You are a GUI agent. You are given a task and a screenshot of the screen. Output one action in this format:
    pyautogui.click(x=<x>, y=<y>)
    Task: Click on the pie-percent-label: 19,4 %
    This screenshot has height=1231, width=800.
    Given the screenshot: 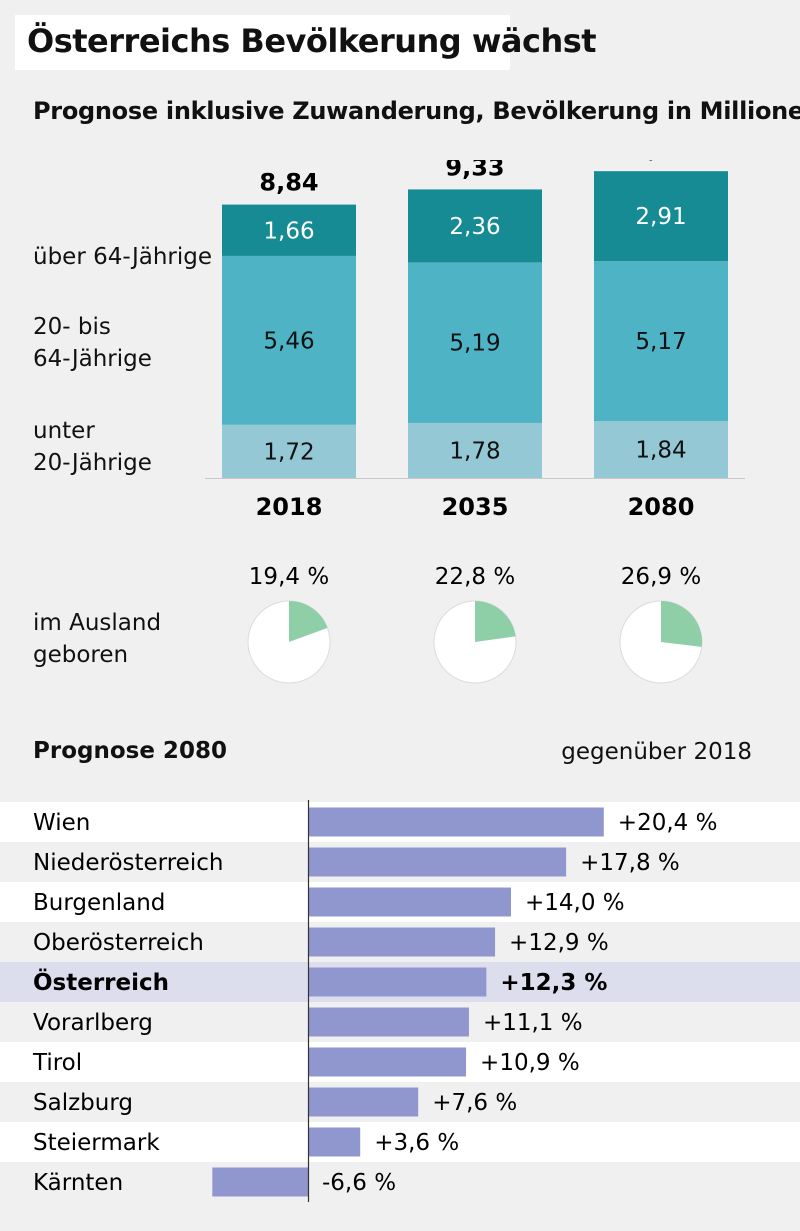 What is the action you would take?
    pyautogui.click(x=289, y=577)
    